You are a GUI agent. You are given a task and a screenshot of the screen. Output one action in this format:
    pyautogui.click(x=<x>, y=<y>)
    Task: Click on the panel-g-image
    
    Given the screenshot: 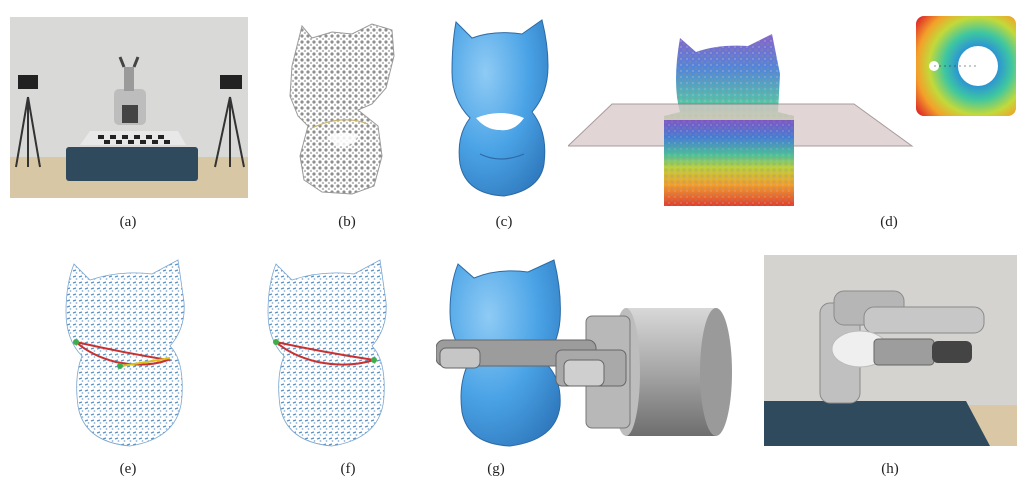 What is the action you would take?
    pyautogui.click(x=586, y=354)
    